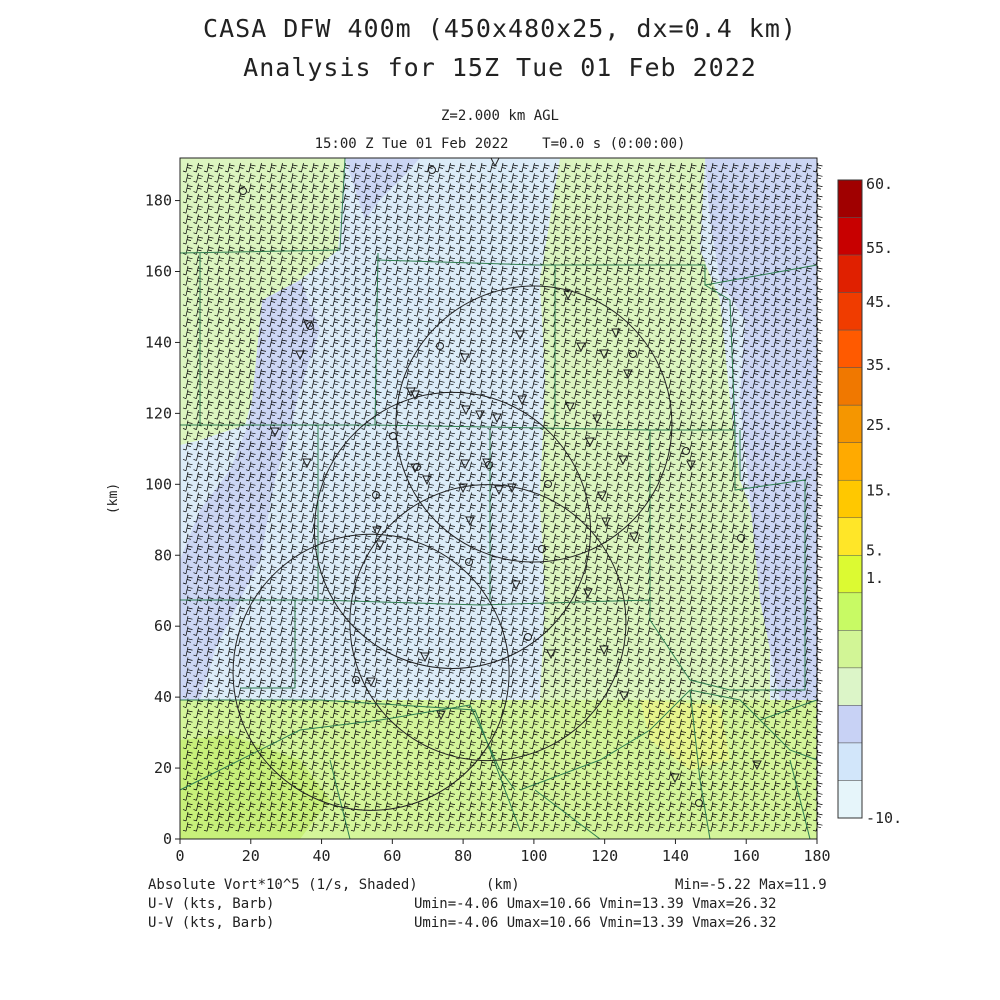  Describe the element at coordinates (163, 626) in the screenshot. I see `y-tick-label: 60` at that location.